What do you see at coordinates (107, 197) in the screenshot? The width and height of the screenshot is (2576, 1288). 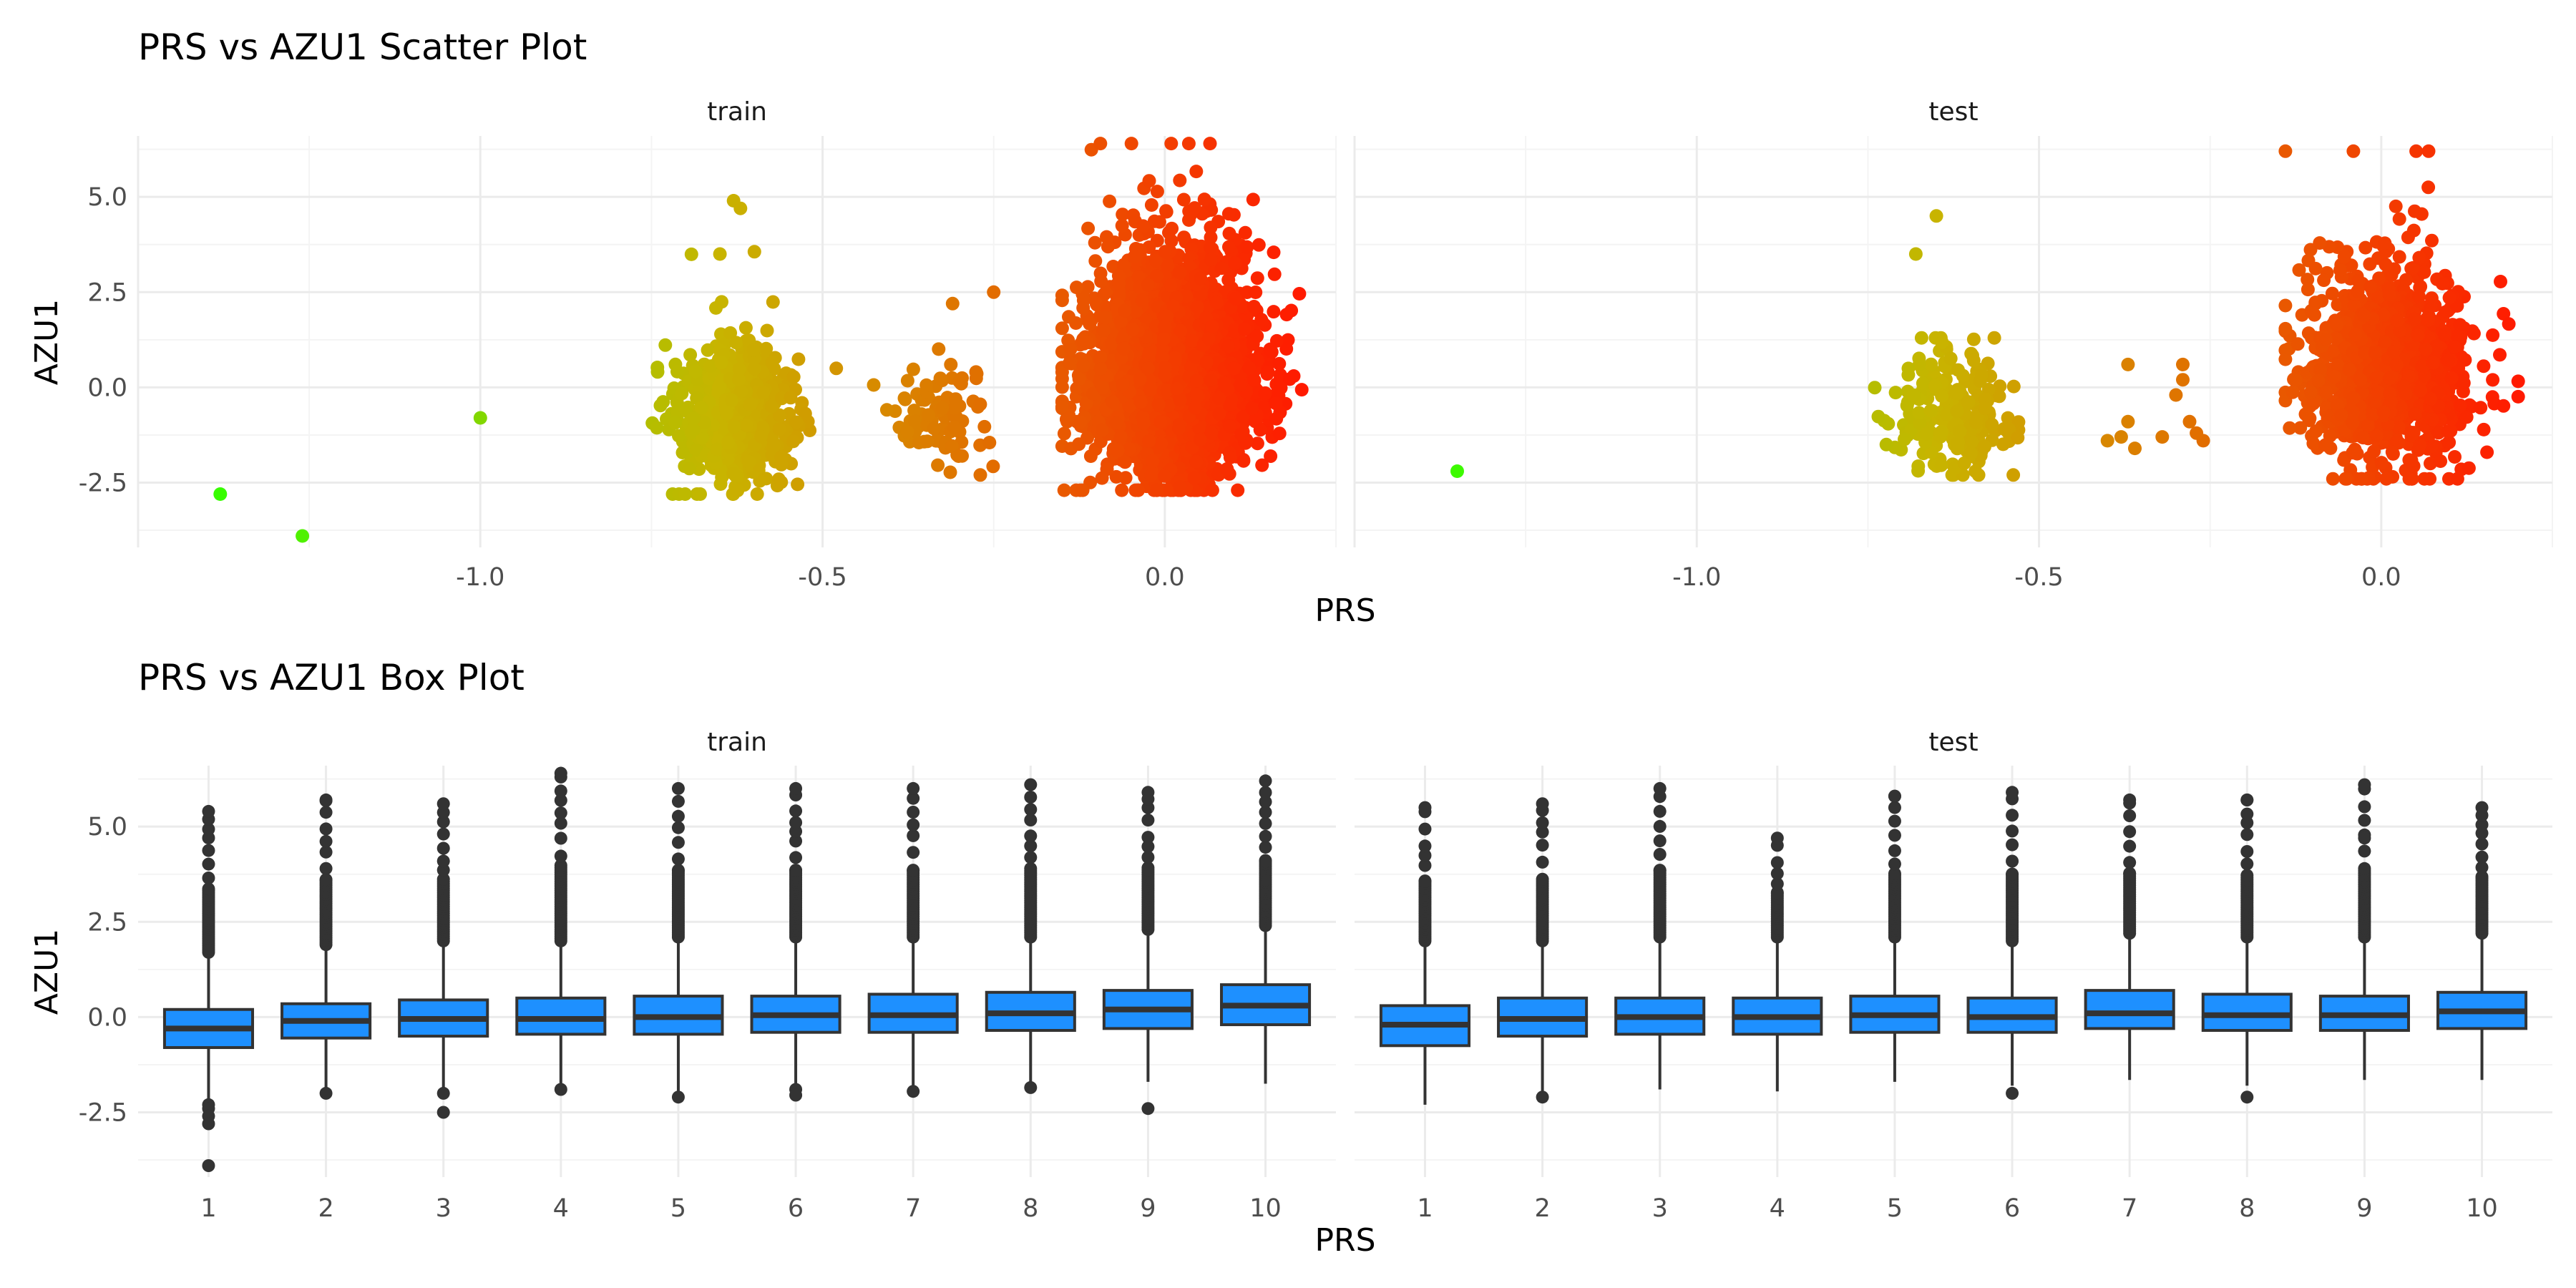 I see `y-tick-label: 5.0` at bounding box center [107, 197].